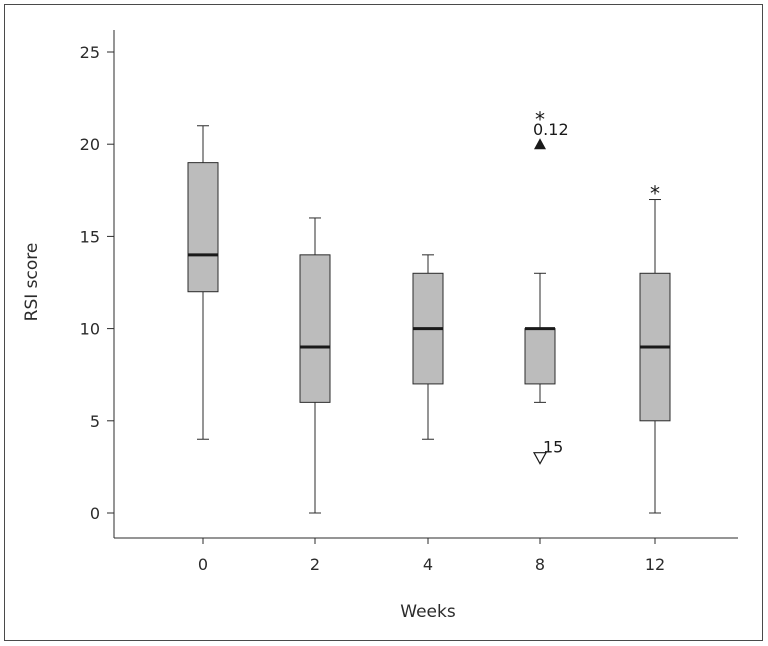  What do you see at coordinates (90, 144) in the screenshot?
I see `y-tick-label: 20` at bounding box center [90, 144].